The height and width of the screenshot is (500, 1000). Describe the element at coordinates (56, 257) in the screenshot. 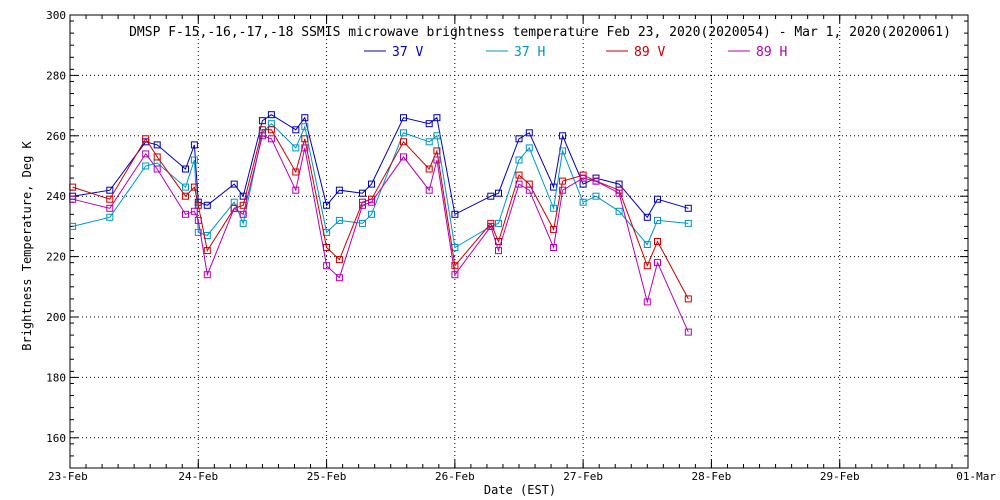

I see `y-tick-label: 220` at that location.